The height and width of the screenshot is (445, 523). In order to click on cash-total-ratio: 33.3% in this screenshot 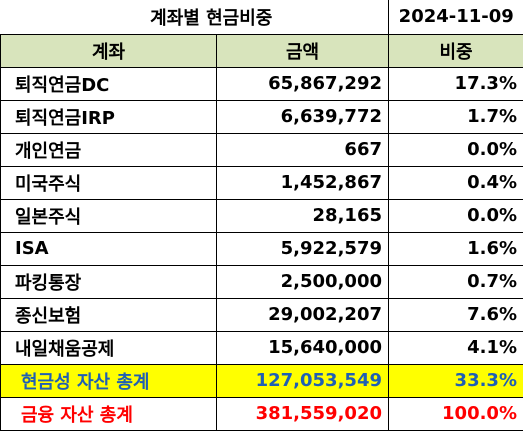, I will do `click(455, 380)`.